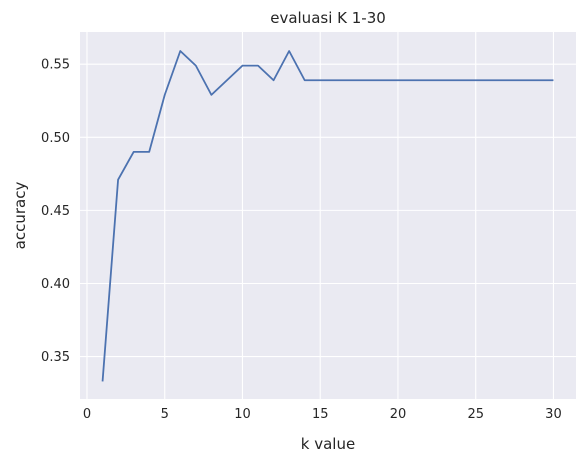  Describe the element at coordinates (475, 414) in the screenshot. I see `x-tick-label: 25` at that location.